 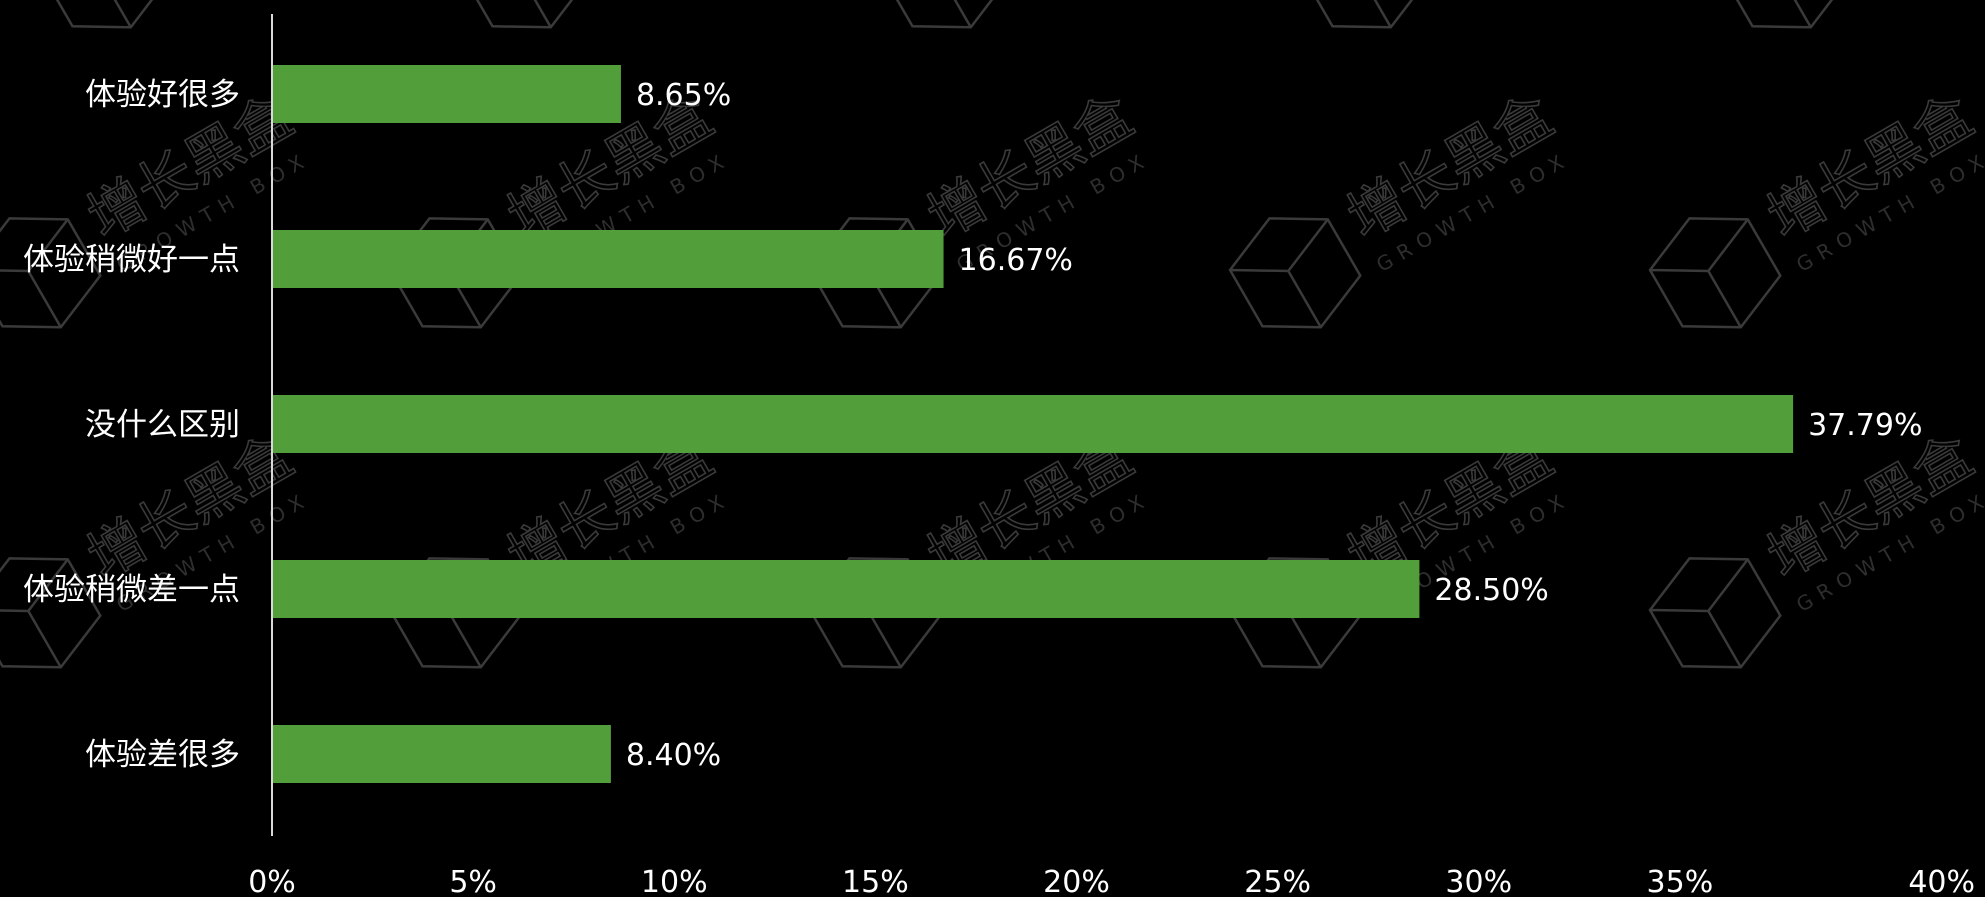 I want to click on category-label: 体验稍微好一点, so click(x=131, y=260).